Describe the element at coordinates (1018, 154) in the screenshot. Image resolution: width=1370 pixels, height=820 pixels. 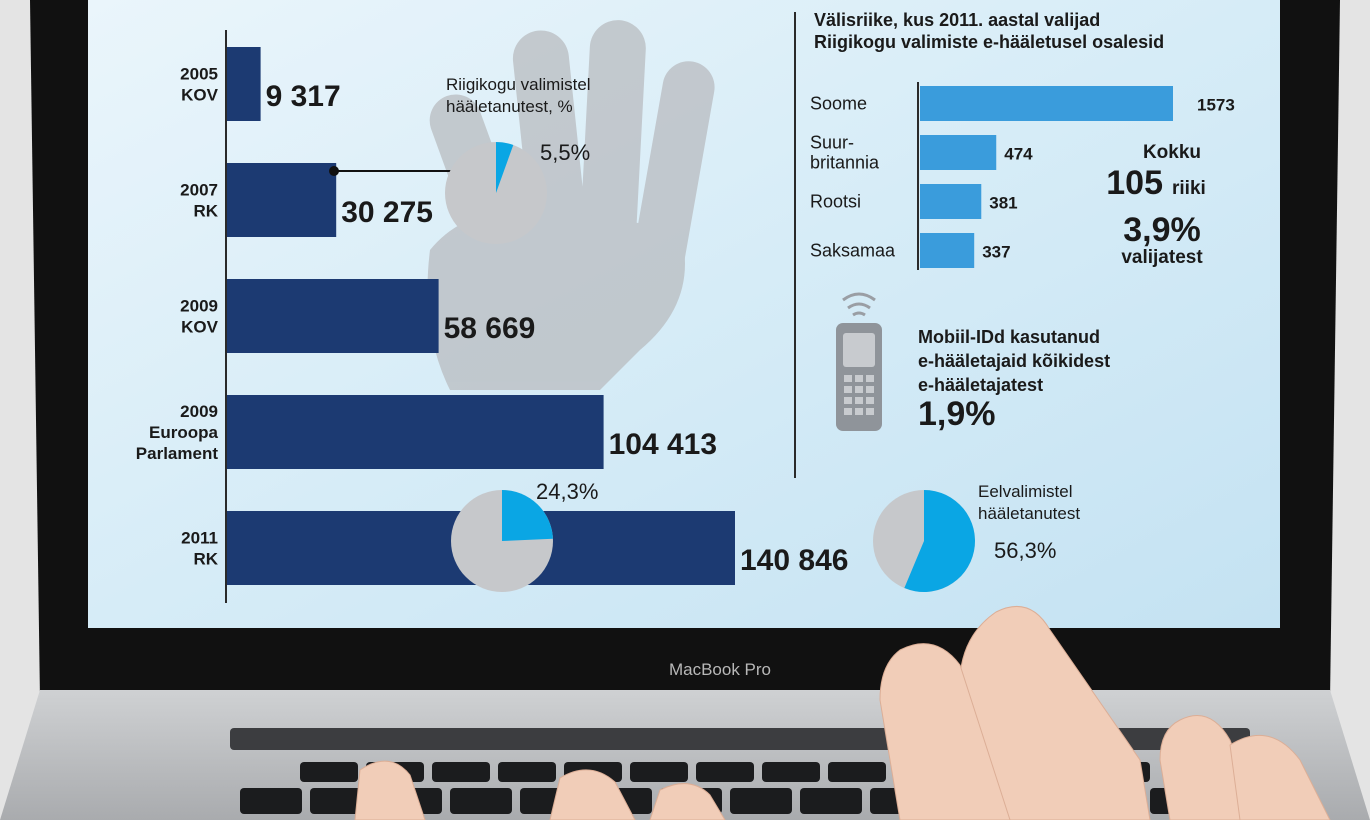
I see `right-value-label: 474` at that location.